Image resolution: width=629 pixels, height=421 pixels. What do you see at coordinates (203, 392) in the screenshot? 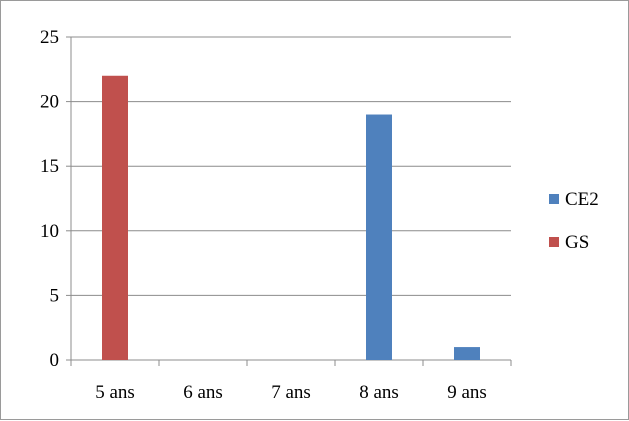
I see `x-tick-label: 6 ans` at bounding box center [203, 392].